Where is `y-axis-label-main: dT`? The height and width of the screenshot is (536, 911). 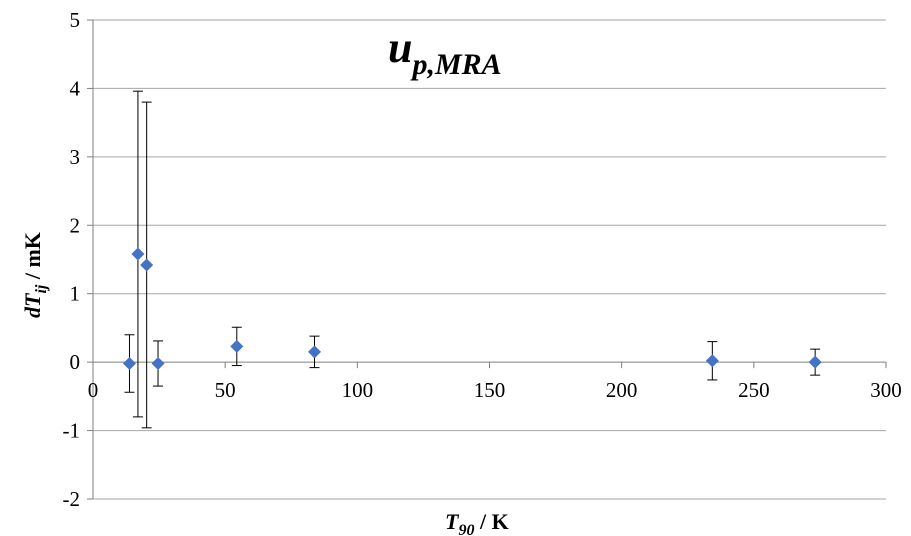
y-axis-label-main: dT is located at coordinates (32, 305).